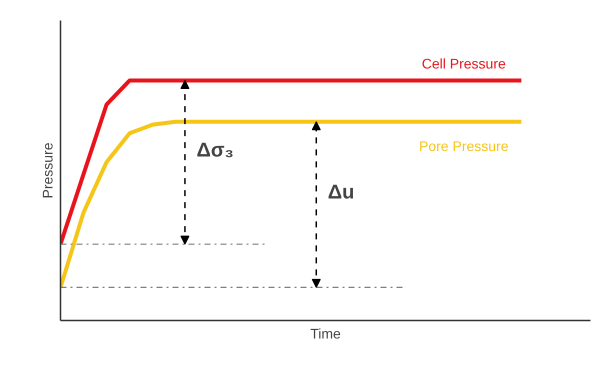 This screenshot has height=381, width=612. What do you see at coordinates (464, 64) in the screenshot?
I see `series-label: Cell Pressure` at bounding box center [464, 64].